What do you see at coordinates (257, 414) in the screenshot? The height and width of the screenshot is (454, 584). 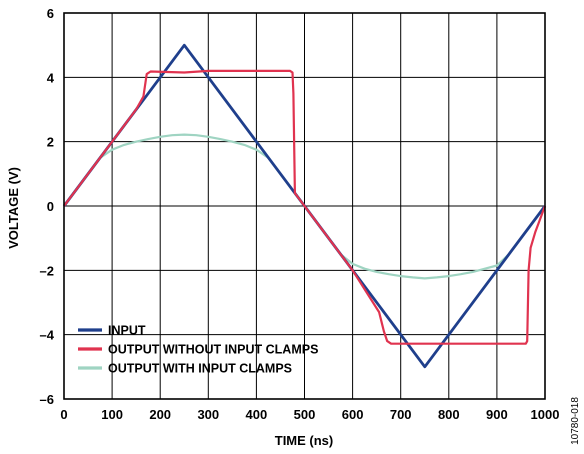 I see `x-tick-label: 400` at bounding box center [257, 414].